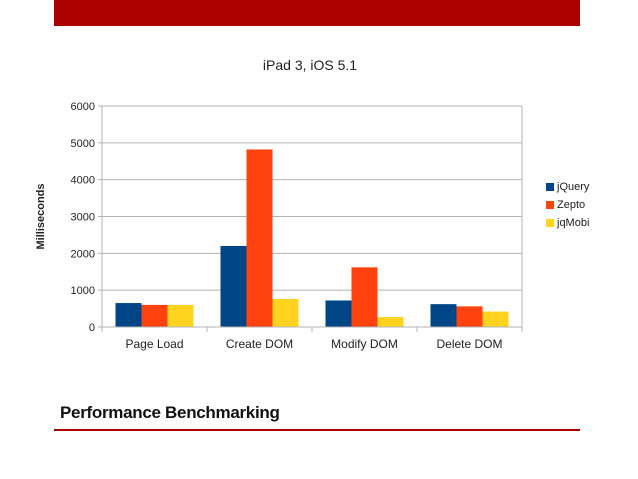 The image size is (638, 479). What do you see at coordinates (83, 107) in the screenshot?
I see `y-tick-label: 6000` at bounding box center [83, 107].